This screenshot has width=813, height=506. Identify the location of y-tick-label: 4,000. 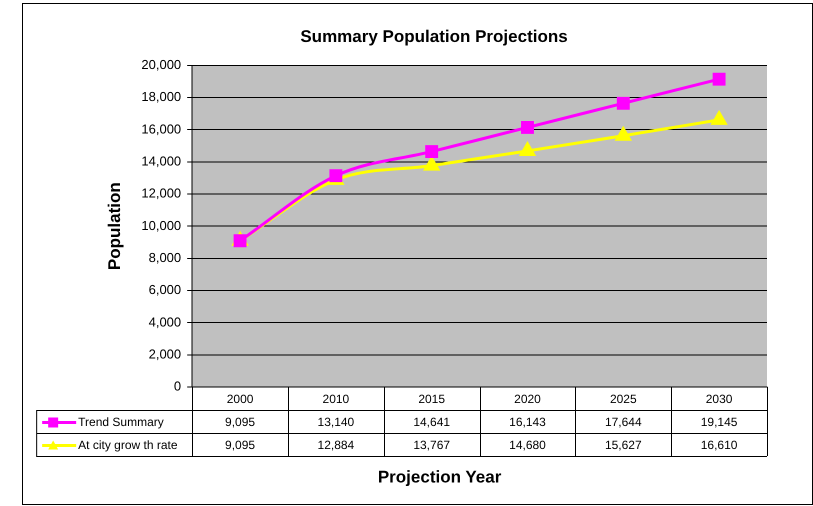
(165, 322).